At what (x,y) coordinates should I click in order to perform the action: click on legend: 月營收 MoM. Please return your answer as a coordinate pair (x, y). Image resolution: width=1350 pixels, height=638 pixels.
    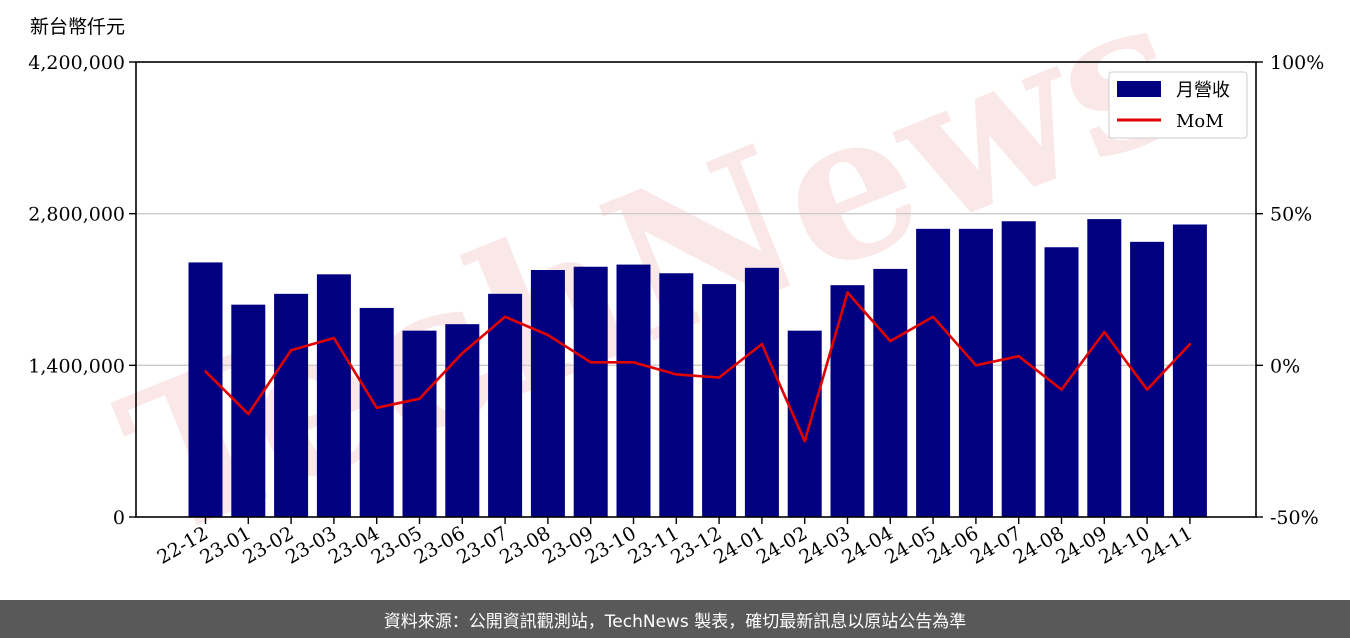
    Looking at the image, I should click on (1178, 105).